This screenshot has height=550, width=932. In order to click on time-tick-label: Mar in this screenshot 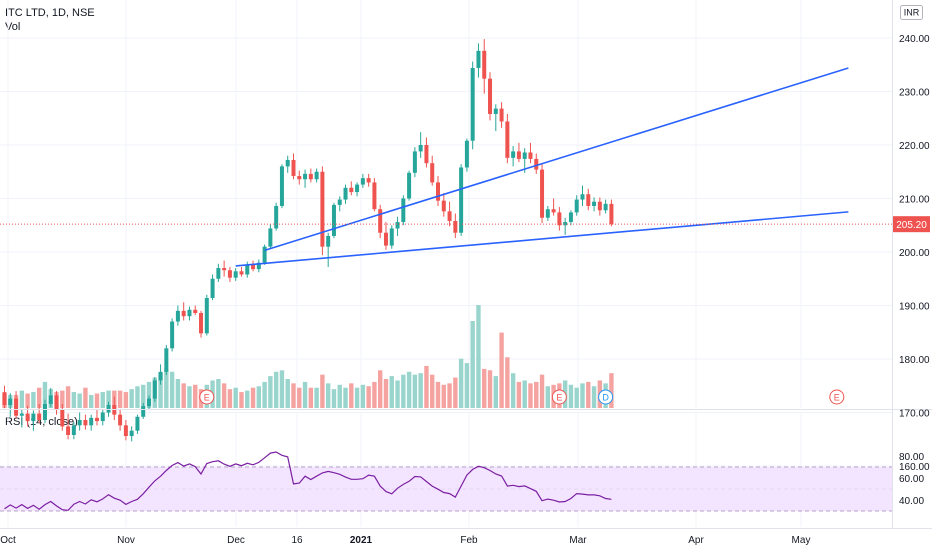, I will do `click(578, 540)`.